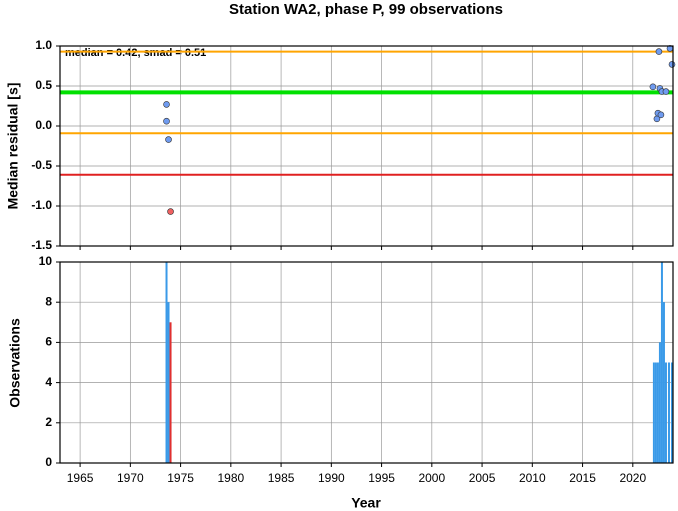 This screenshot has height=511, width=678. Describe the element at coordinates (48, 462) in the screenshot. I see `y-tick-label: 0` at that location.